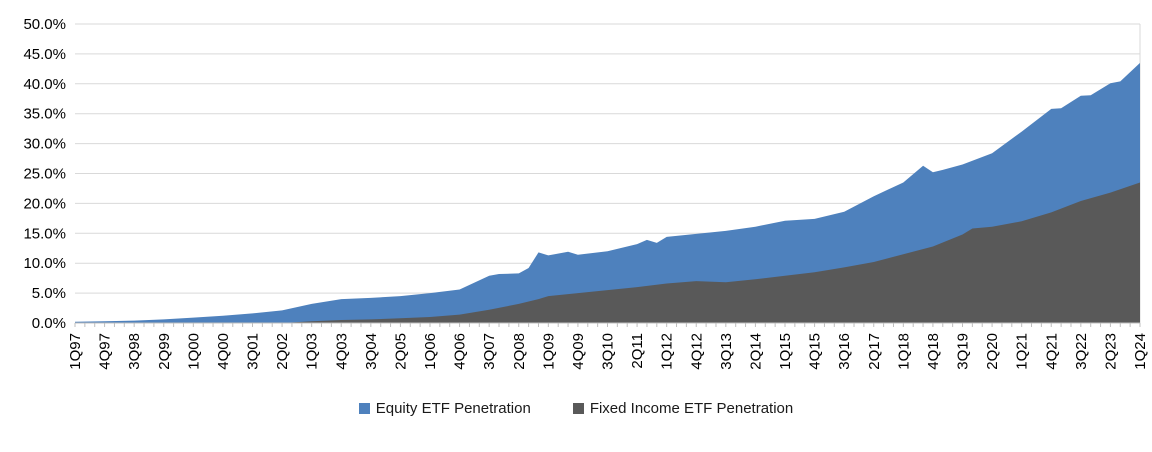  What do you see at coordinates (548, 351) in the screenshot?
I see `x-tick-label: 1Q09` at bounding box center [548, 351].